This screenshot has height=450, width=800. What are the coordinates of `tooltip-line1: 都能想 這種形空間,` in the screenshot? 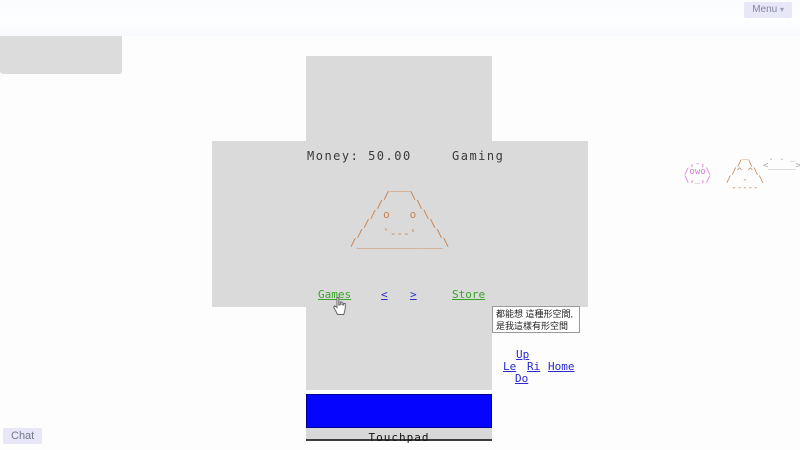 It's located at (535, 314).